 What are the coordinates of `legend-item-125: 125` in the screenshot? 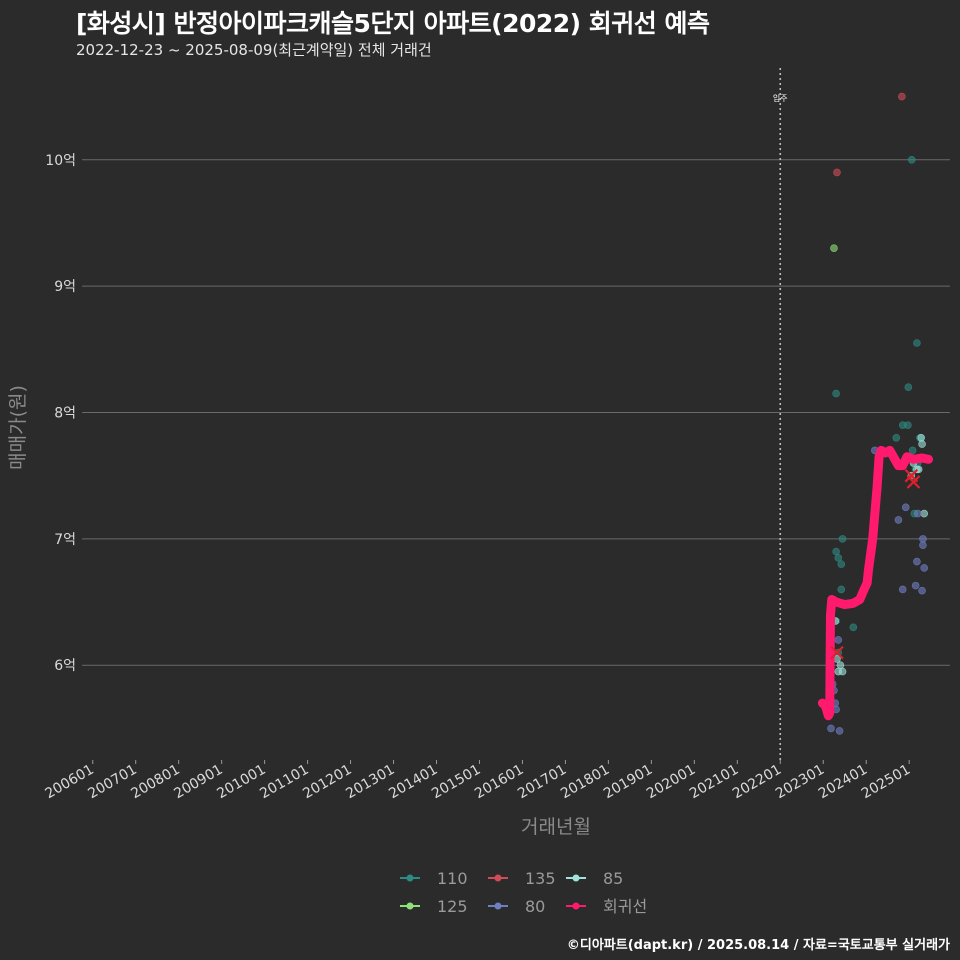 It's located at (434, 906).